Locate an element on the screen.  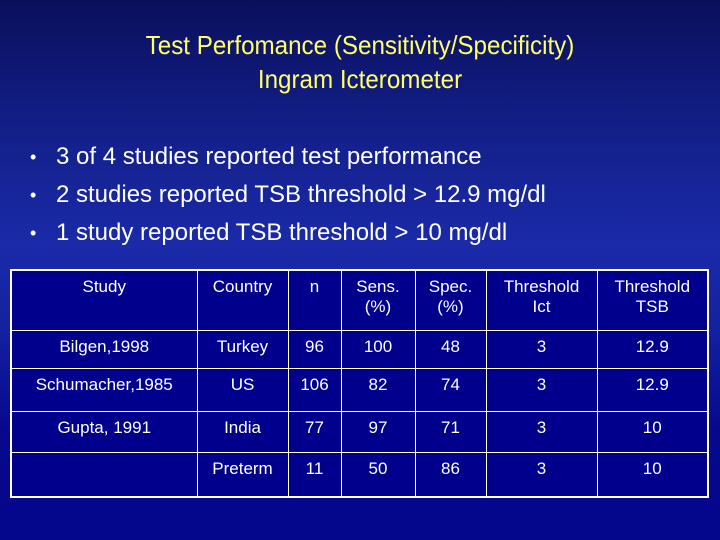
table-row: Schumacher,1985 US 106 82 74 3 12.9 is located at coordinates (359, 390).